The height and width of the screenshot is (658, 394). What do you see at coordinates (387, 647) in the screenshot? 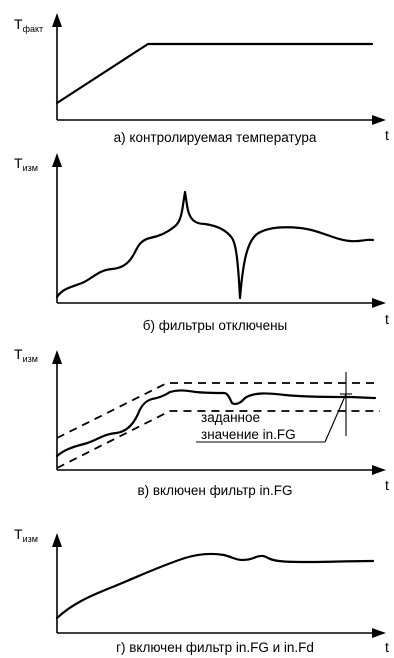
I see `panel-d-x-label: t` at bounding box center [387, 647].